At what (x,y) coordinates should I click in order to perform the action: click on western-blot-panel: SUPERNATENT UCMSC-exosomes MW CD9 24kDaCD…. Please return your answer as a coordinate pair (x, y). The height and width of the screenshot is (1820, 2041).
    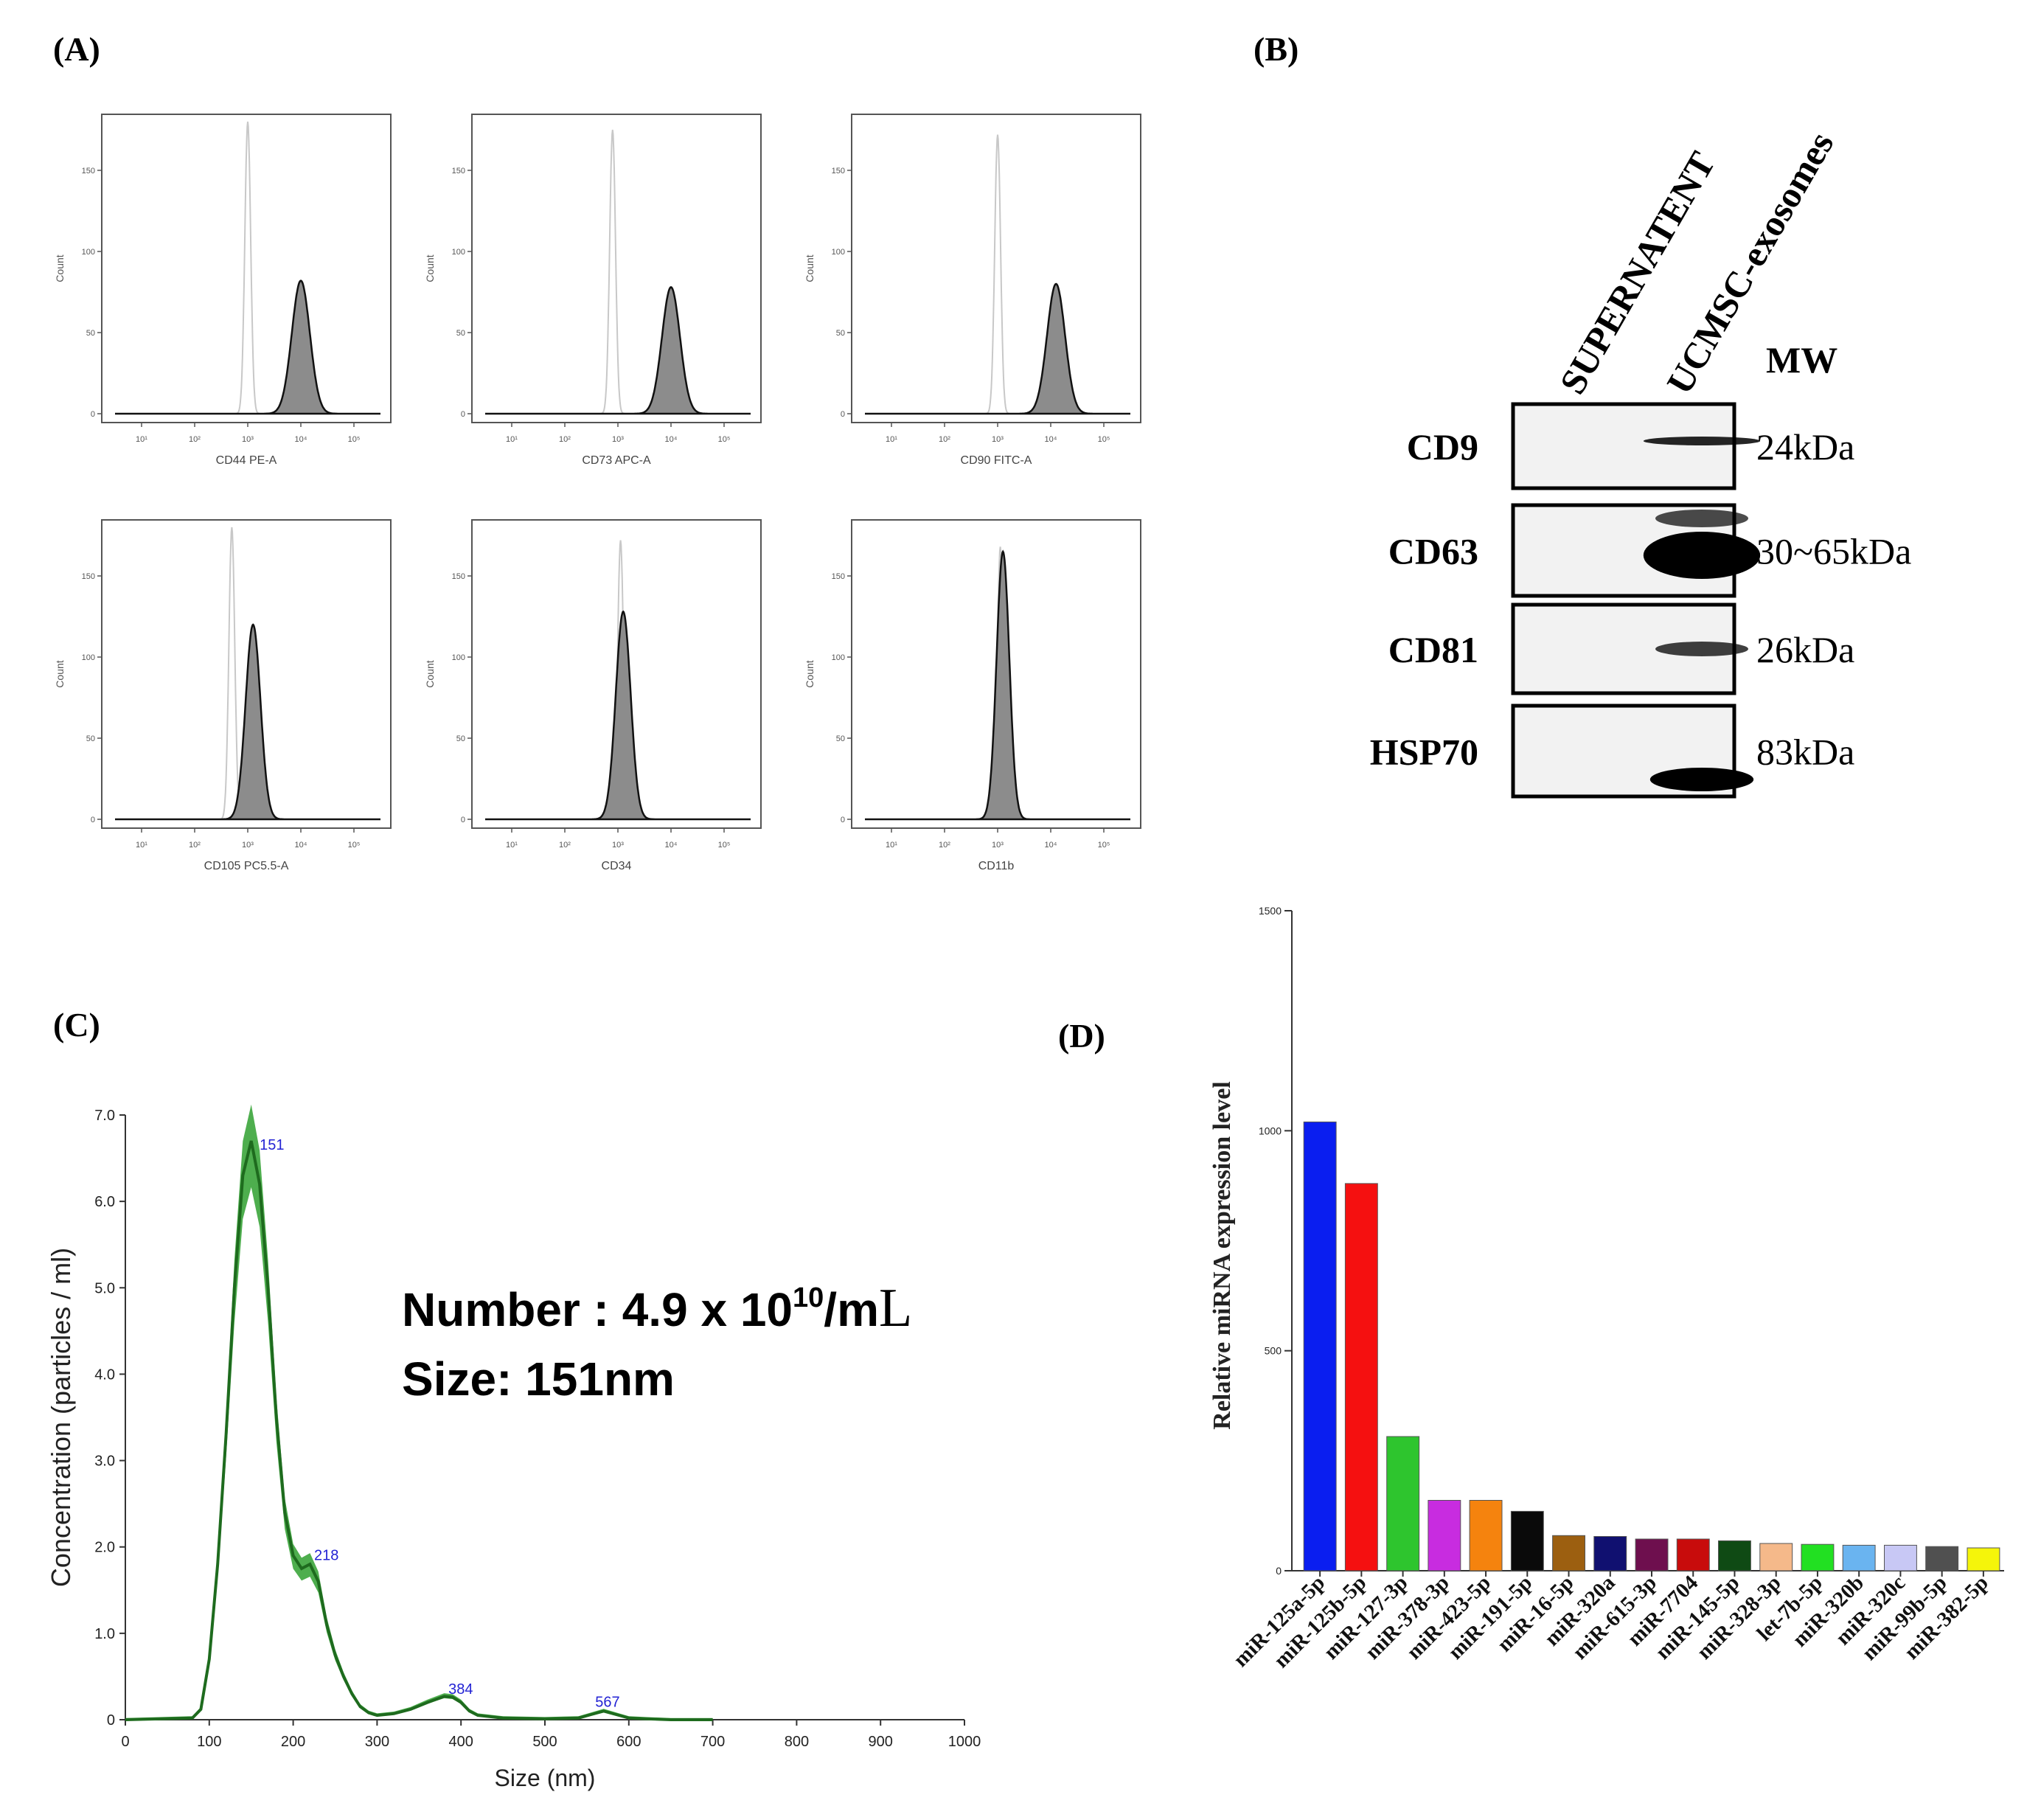
    Looking at the image, I should click on (1640, 462).